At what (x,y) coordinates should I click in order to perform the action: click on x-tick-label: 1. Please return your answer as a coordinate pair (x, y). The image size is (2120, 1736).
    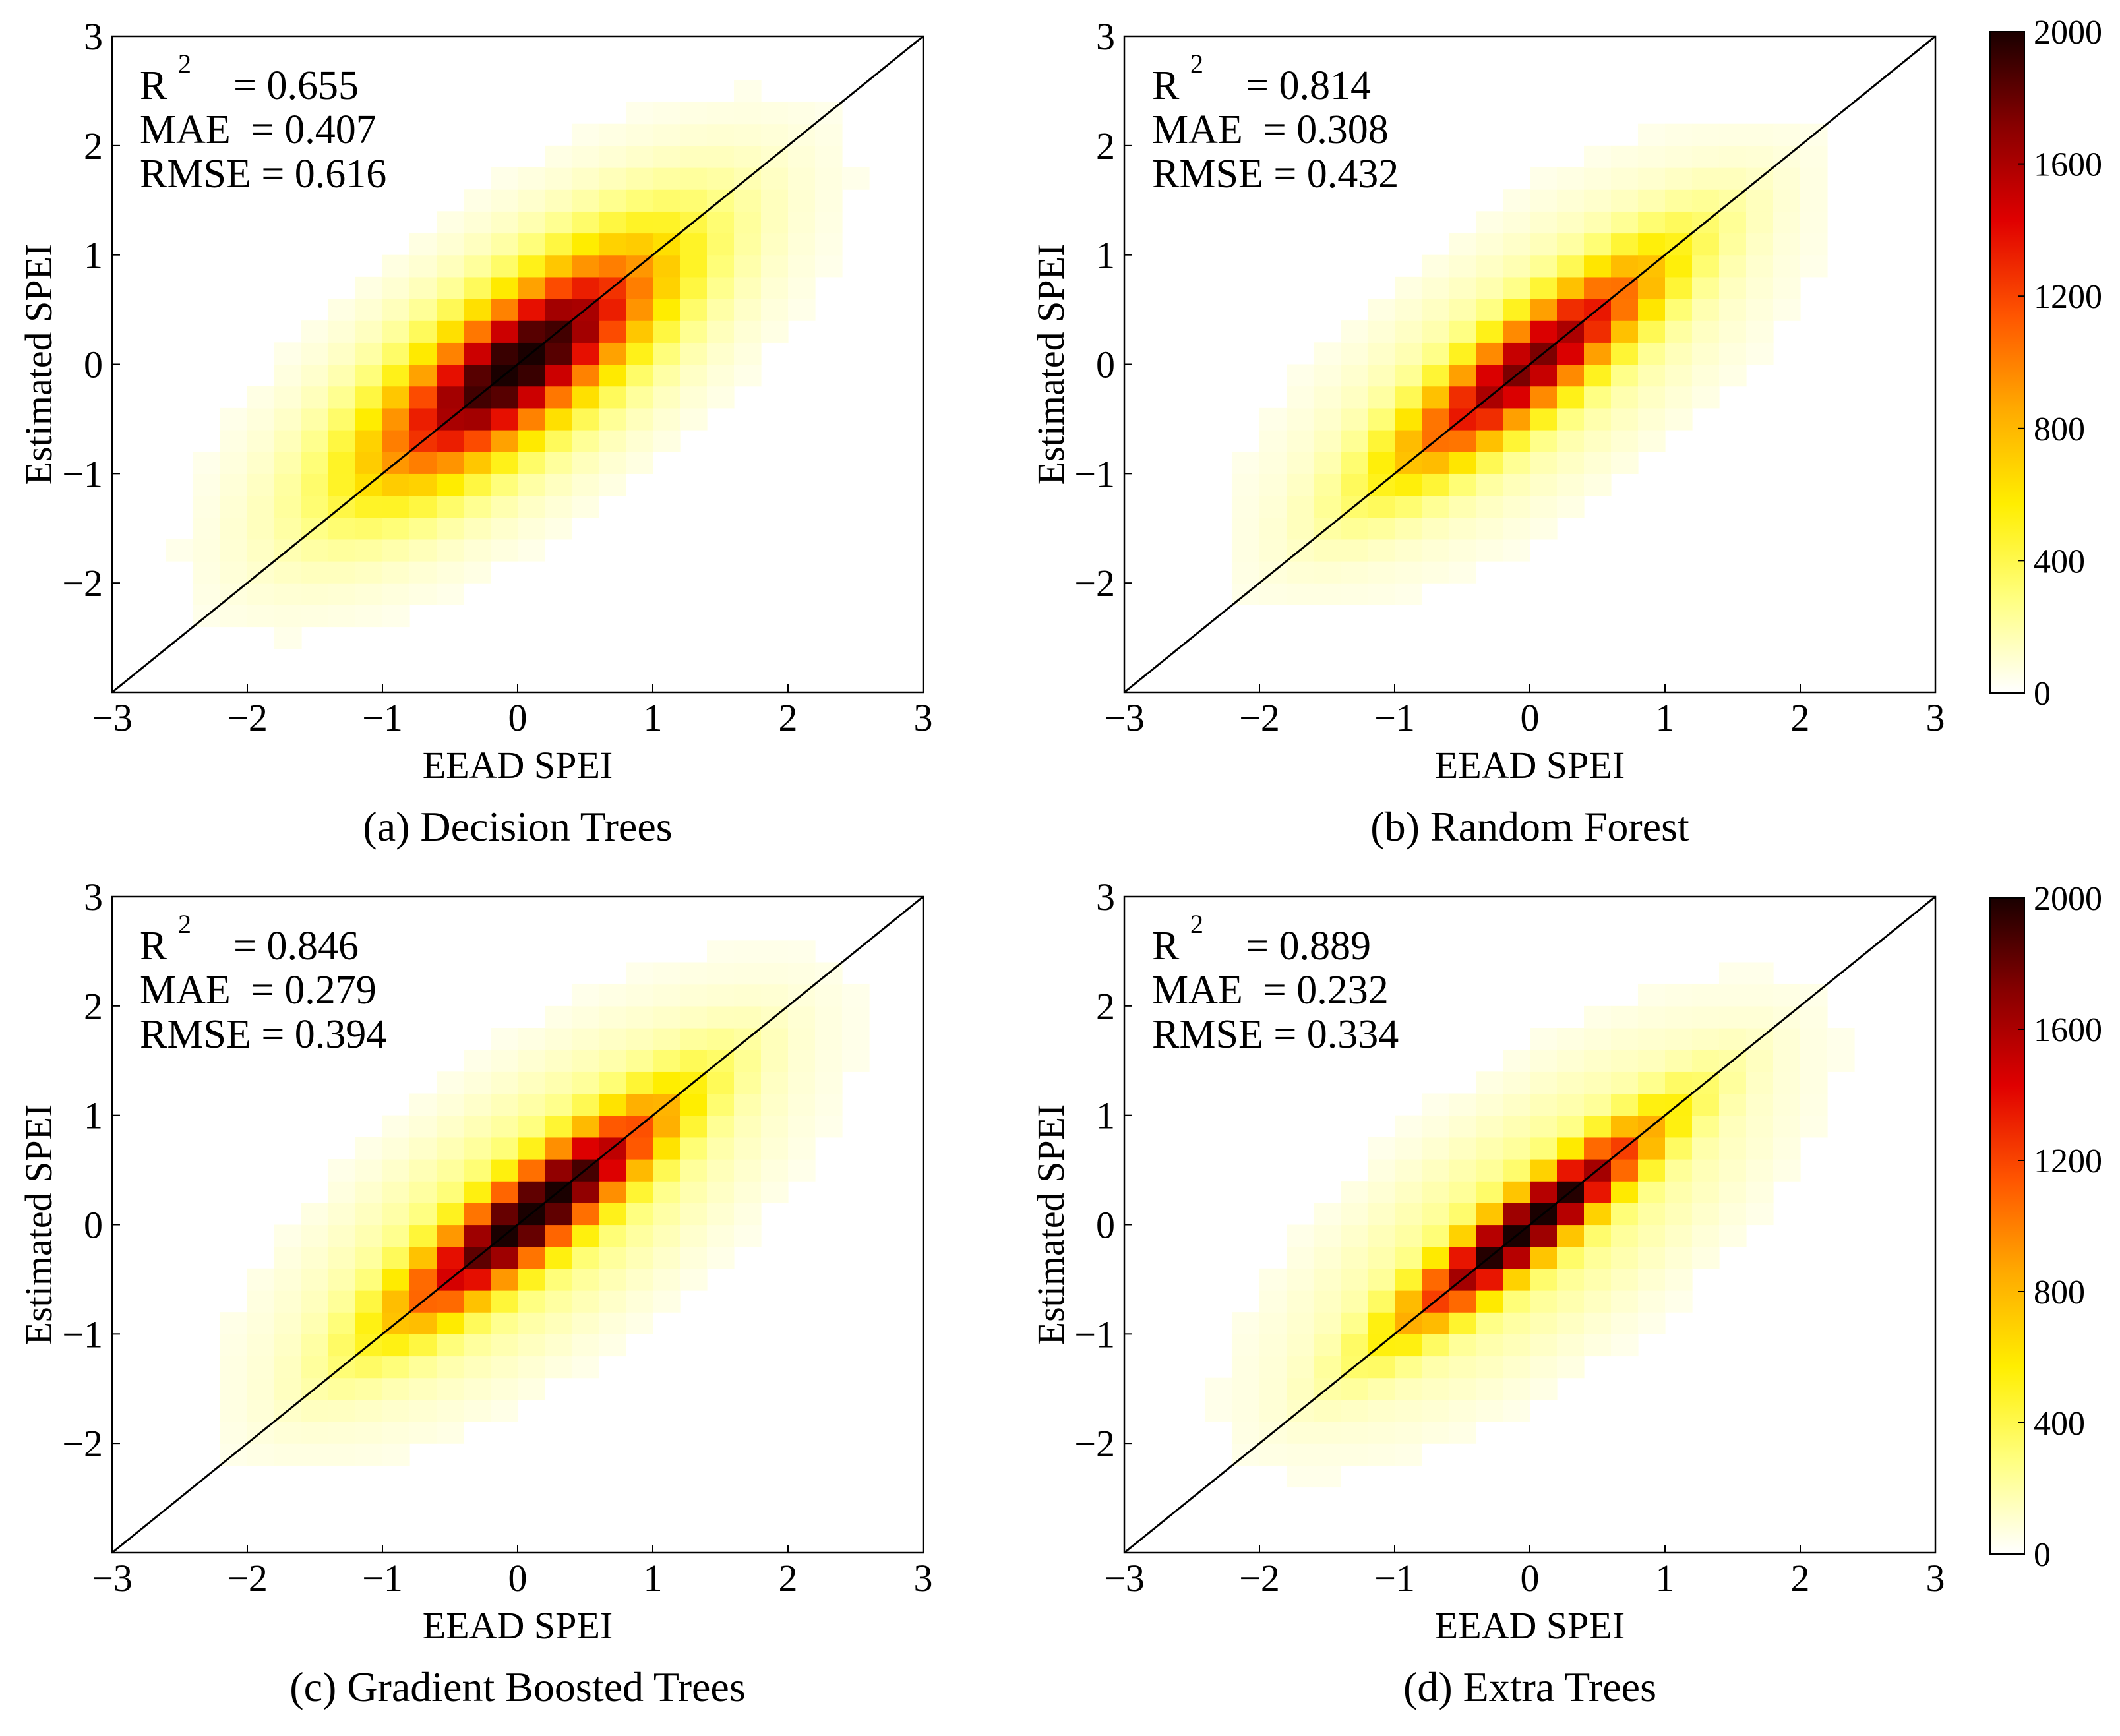
    Looking at the image, I should click on (654, 1579).